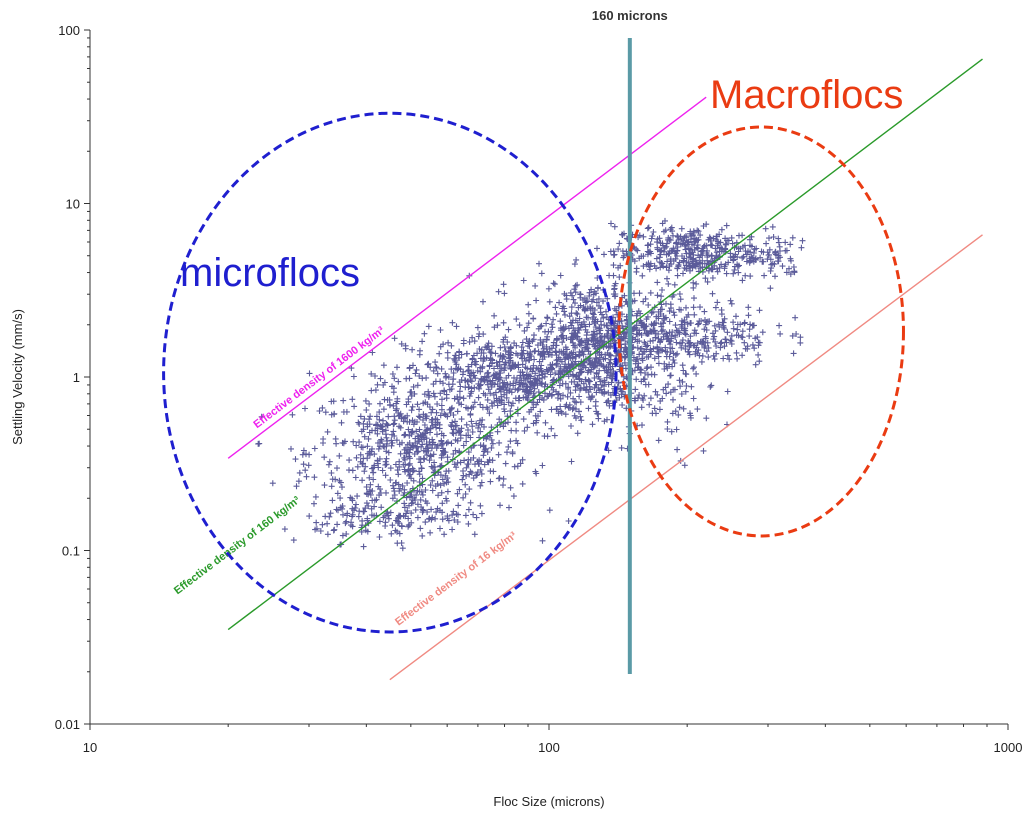 This screenshot has width=1032, height=816. Describe the element at coordinates (71, 551) in the screenshot. I see `y-tick-label: 0.1` at that location.